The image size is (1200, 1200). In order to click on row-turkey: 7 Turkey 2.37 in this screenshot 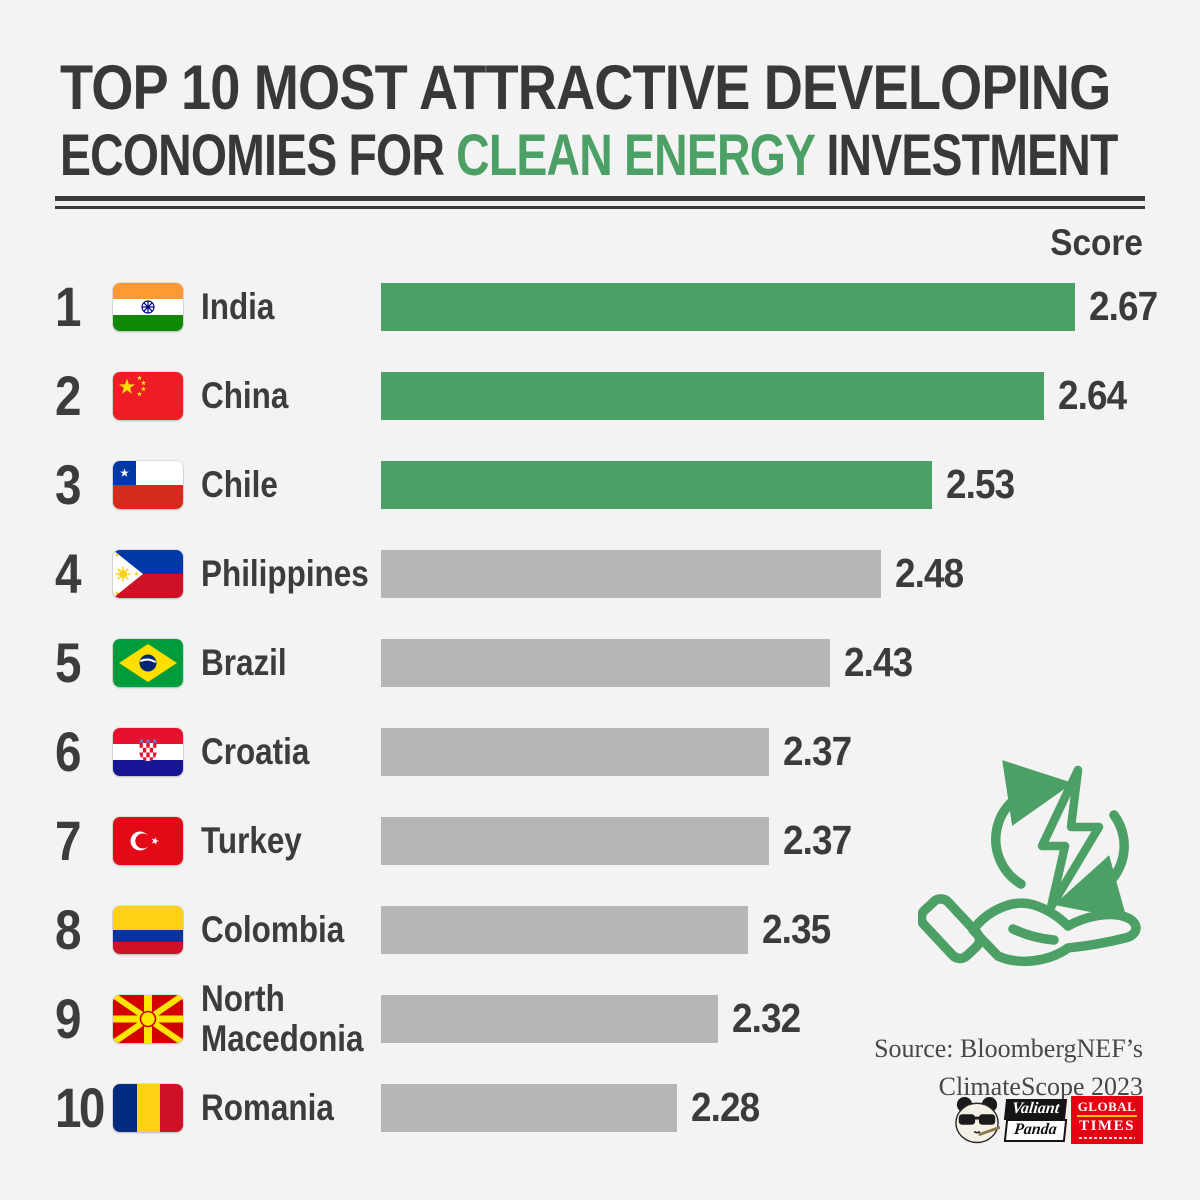, I will do `click(627, 840)`.